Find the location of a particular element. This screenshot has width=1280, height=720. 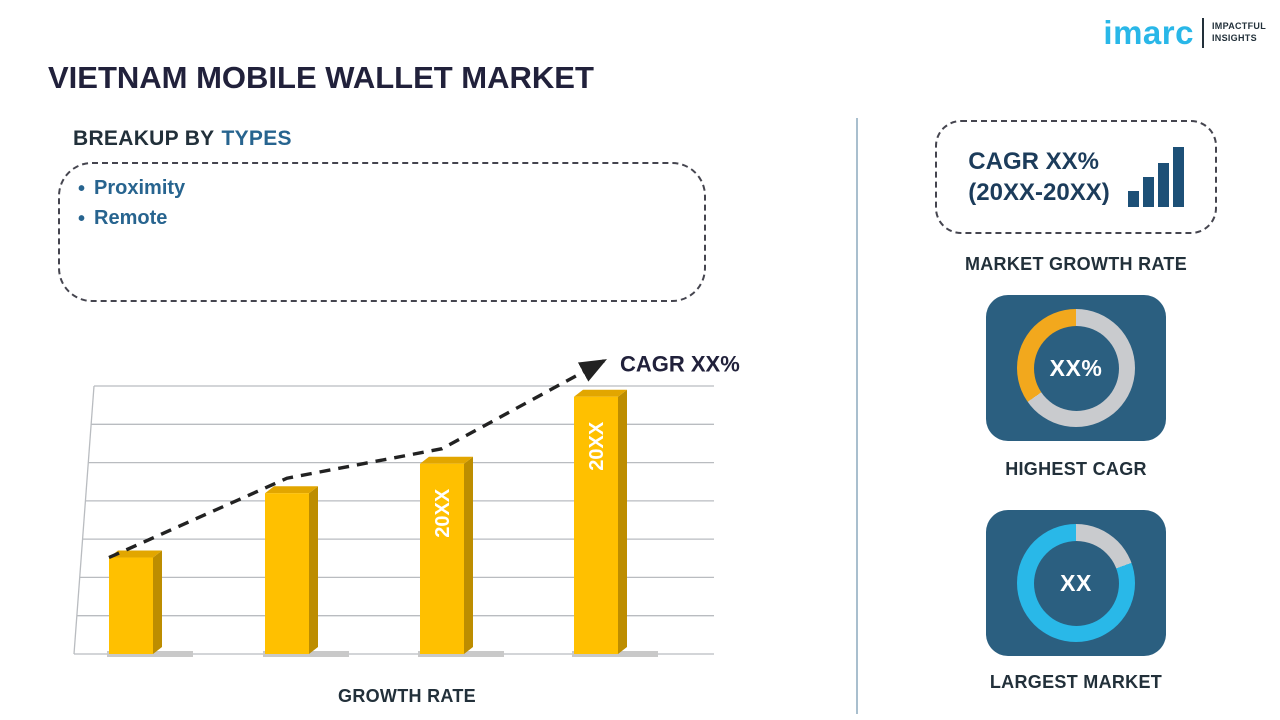

largest-market-value: XX is located at coordinates (1076, 582).